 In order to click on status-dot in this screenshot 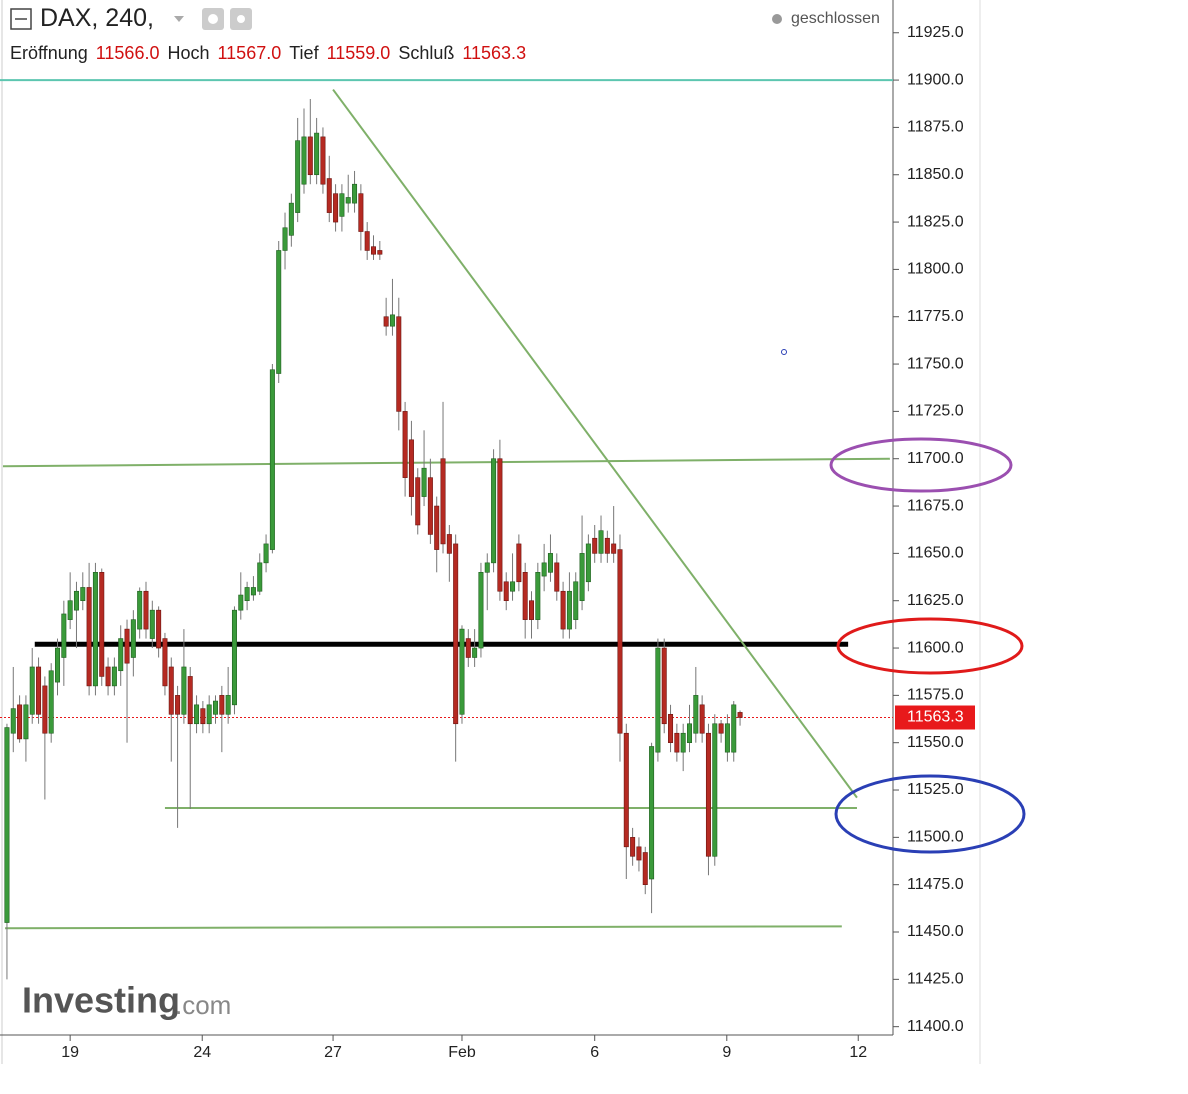, I will do `click(777, 19)`.